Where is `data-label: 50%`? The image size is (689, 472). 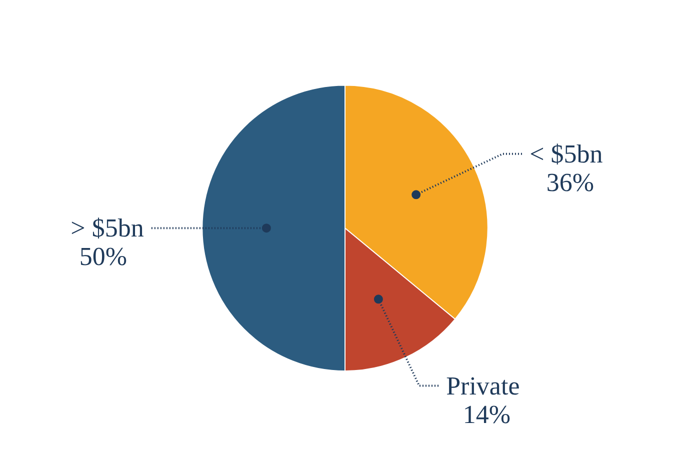 data-label: 50% is located at coordinates (103, 257).